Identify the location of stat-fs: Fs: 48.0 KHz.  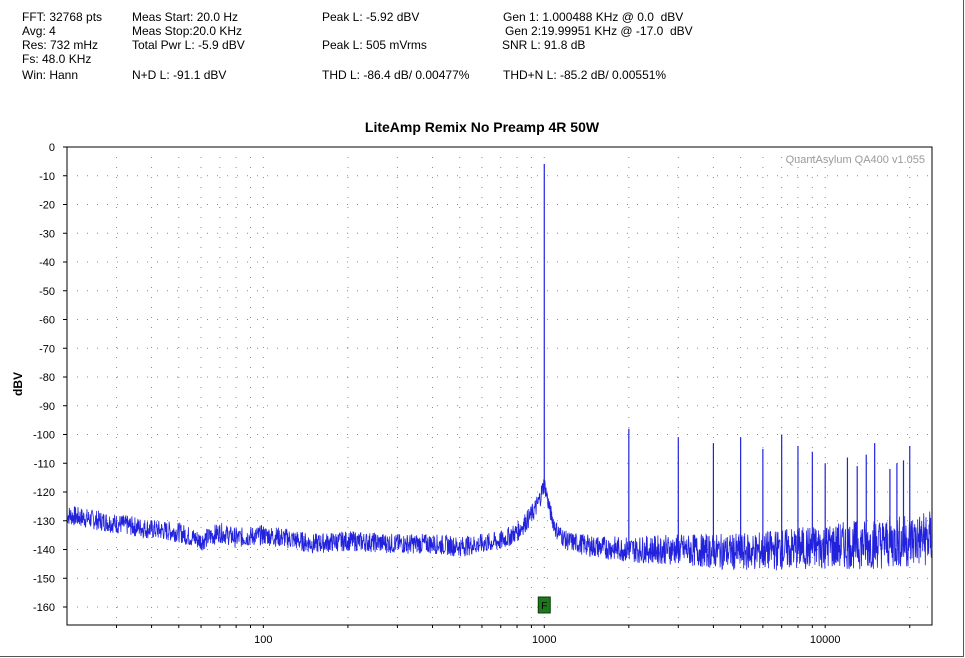
(57, 59).